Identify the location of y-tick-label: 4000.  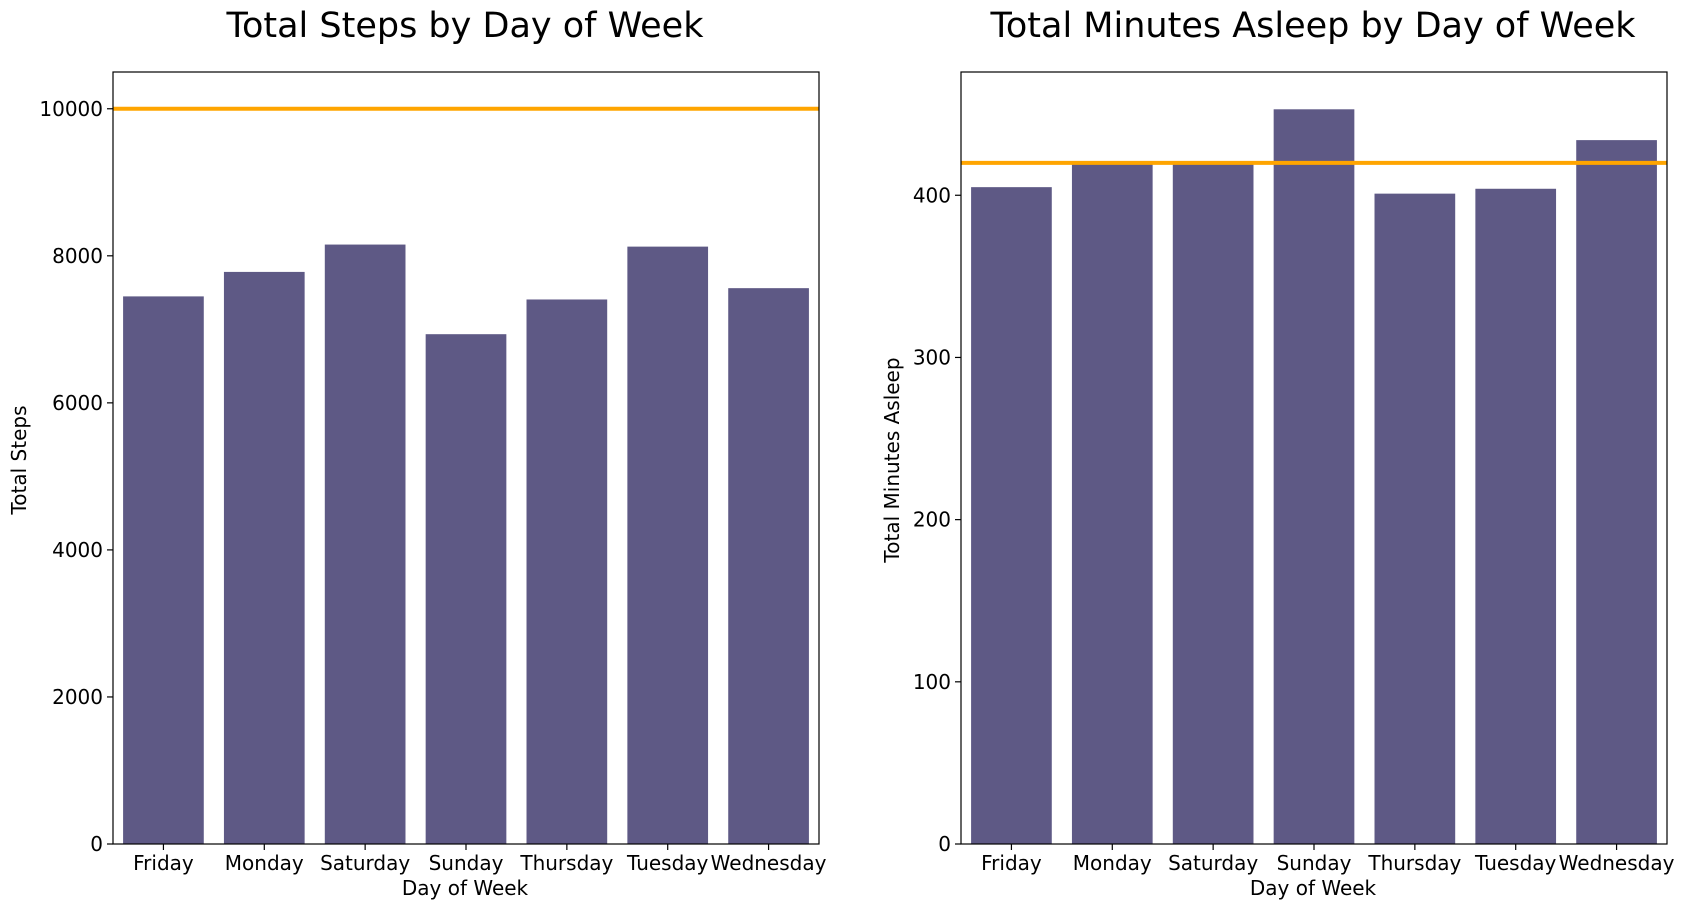
(77, 550).